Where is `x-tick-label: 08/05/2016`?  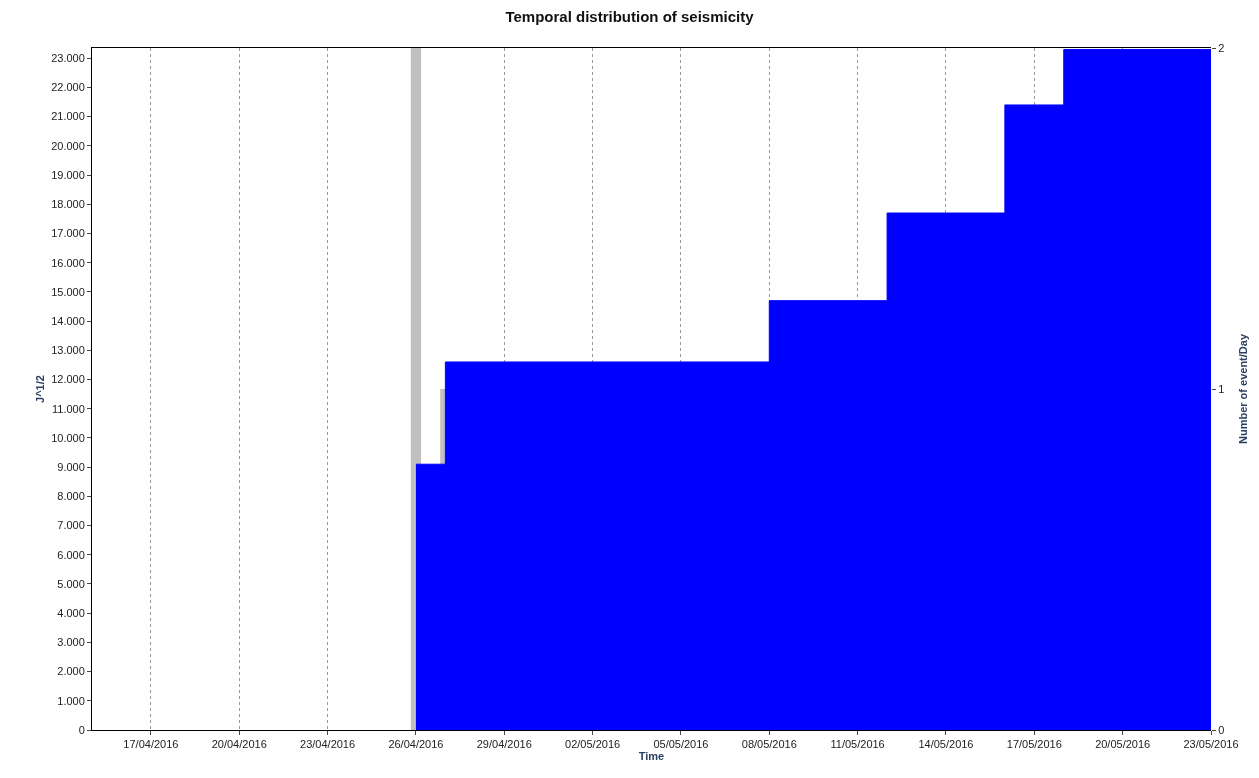 x-tick-label: 08/05/2016 is located at coordinates (769, 744).